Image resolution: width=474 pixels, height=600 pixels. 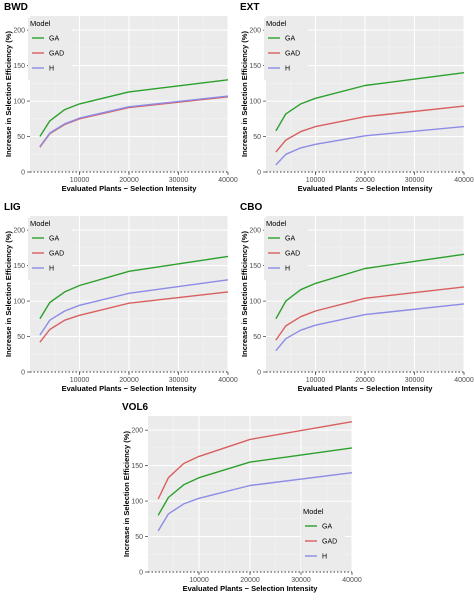 What do you see at coordinates (251, 207) in the screenshot?
I see `chart-title: CBO` at bounding box center [251, 207].